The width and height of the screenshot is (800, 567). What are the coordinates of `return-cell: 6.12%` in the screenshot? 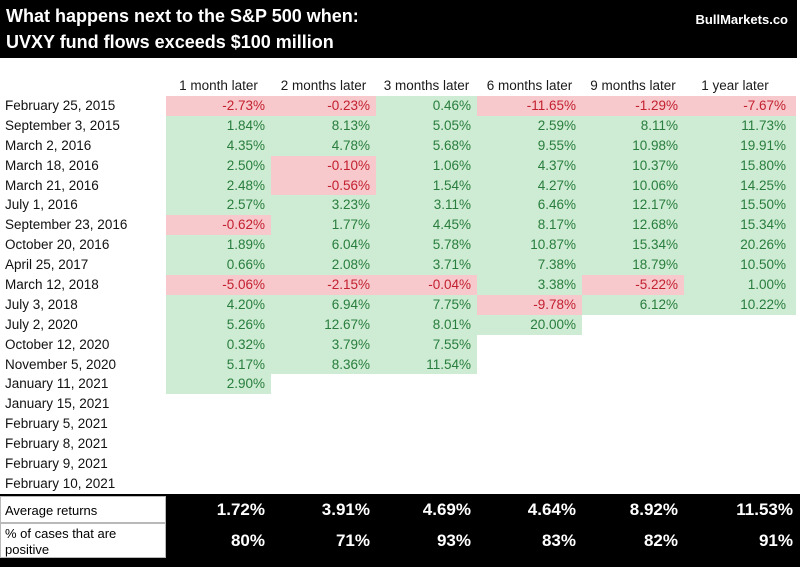 It's located at (633, 304).